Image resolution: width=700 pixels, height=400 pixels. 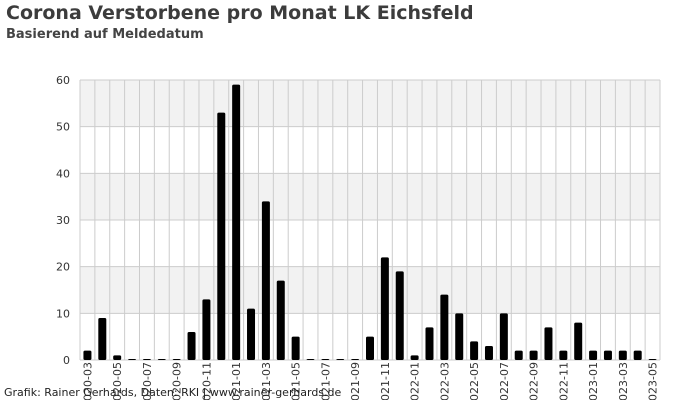 What do you see at coordinates (385, 381) in the screenshot?
I see `x-tick-label: 2021-11` at bounding box center [385, 381].